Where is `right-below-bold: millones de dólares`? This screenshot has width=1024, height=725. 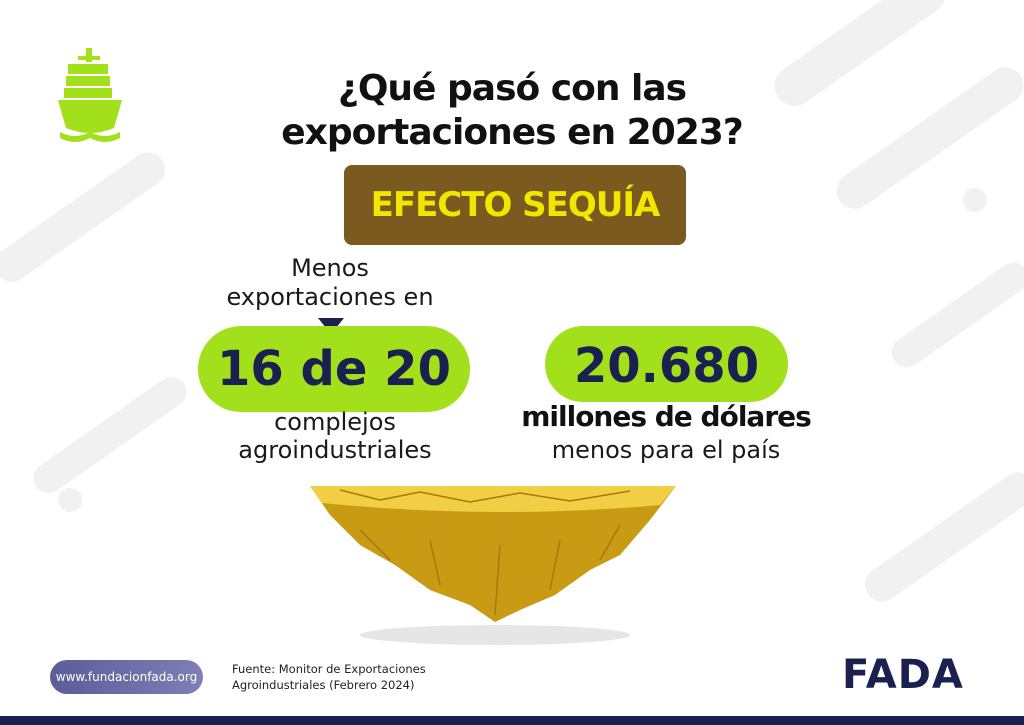 right-below-bold: millones de dólares is located at coordinates (666, 416).